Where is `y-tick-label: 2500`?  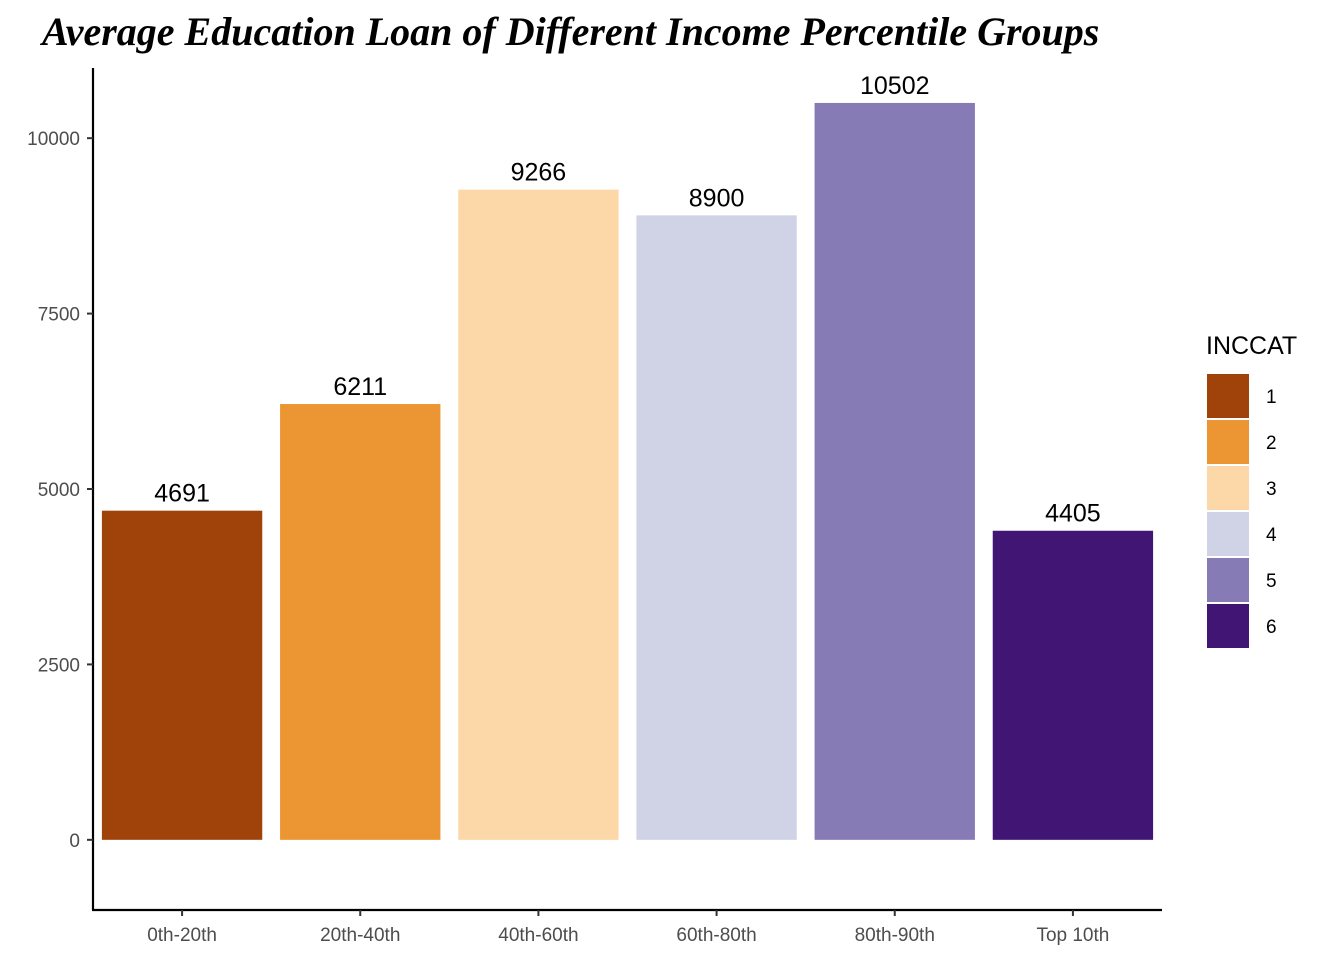
y-tick-label: 2500 is located at coordinates (59, 665).